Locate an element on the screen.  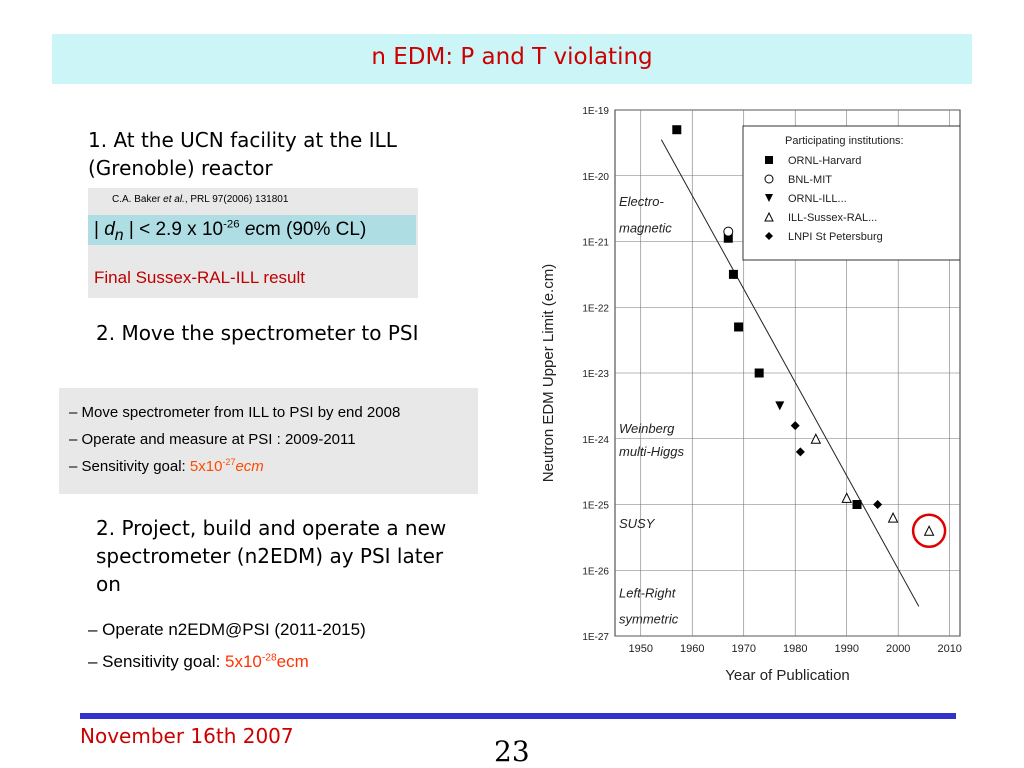
y-tick-label: 1E-20 is located at coordinates (595, 177).